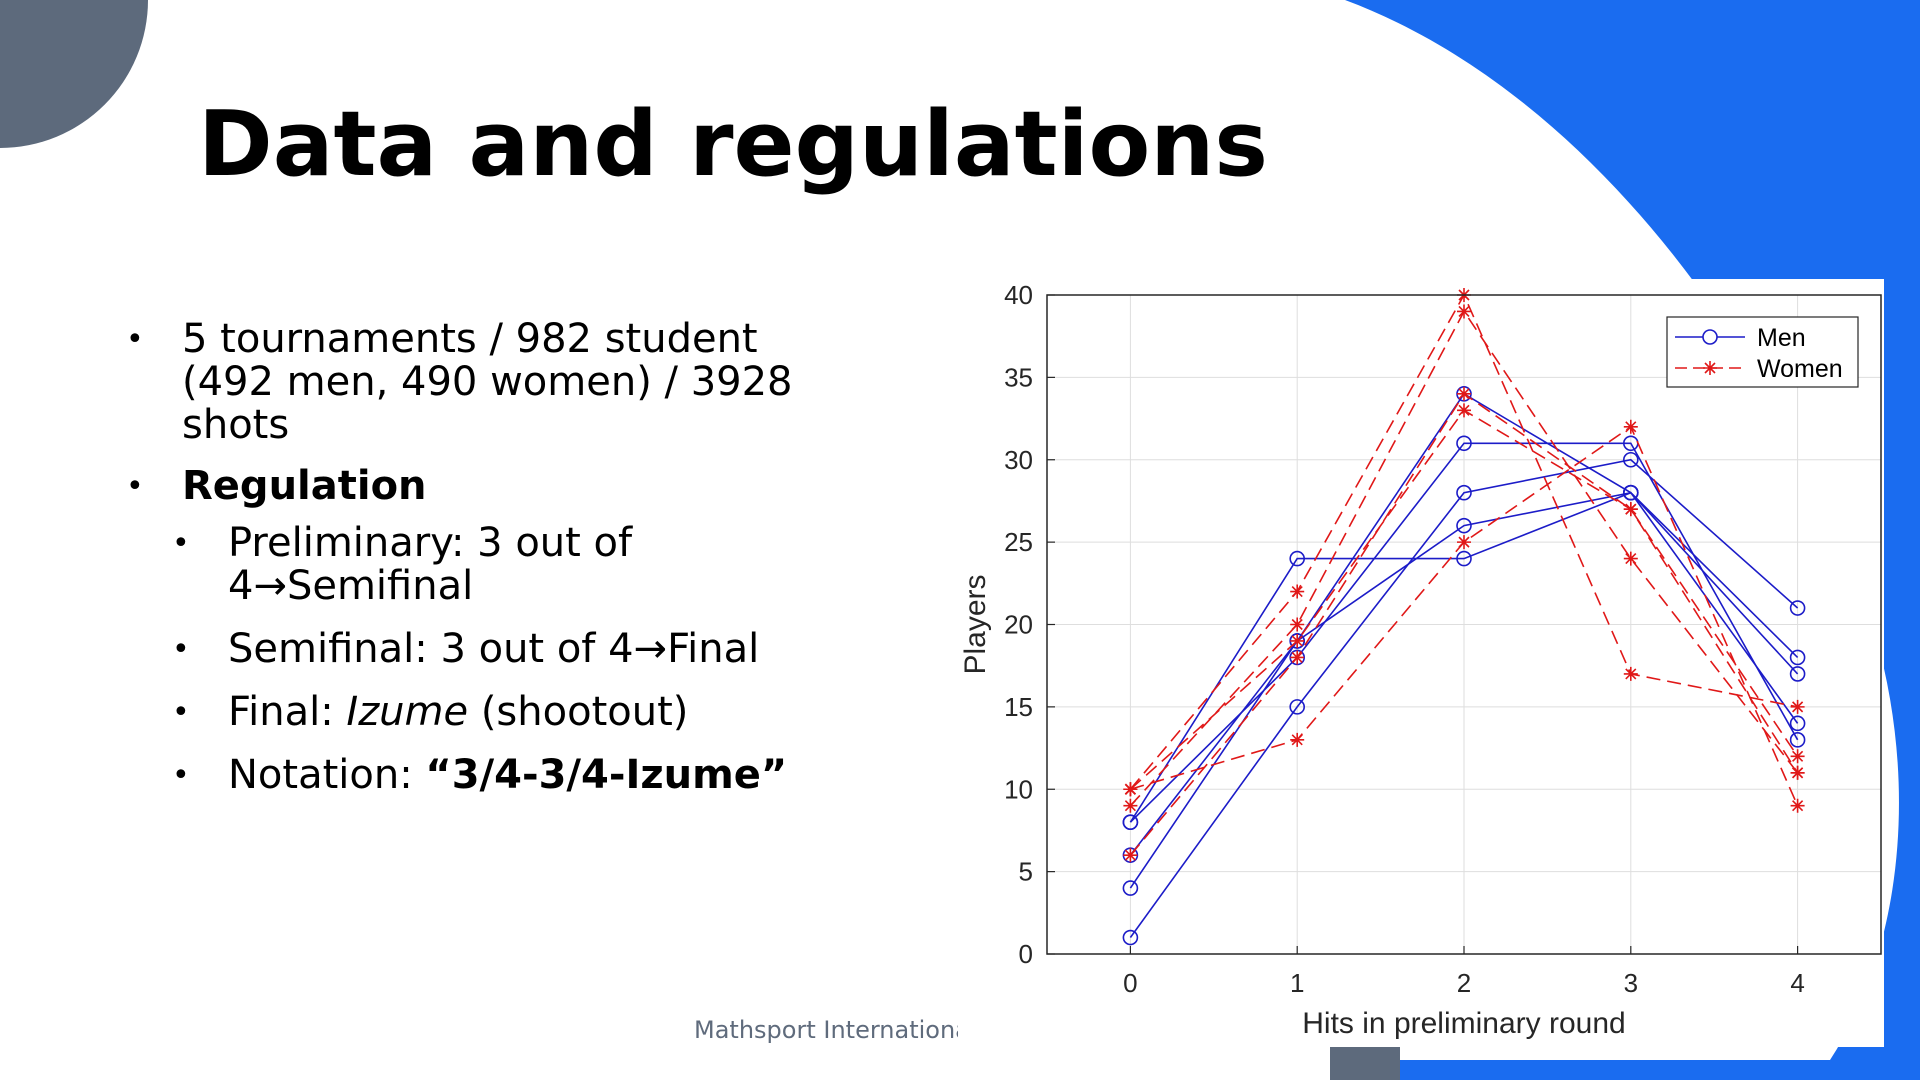 This screenshot has width=1920, height=1080. Describe the element at coordinates (1018, 707) in the screenshot. I see `y-tick-label: 15` at that location.